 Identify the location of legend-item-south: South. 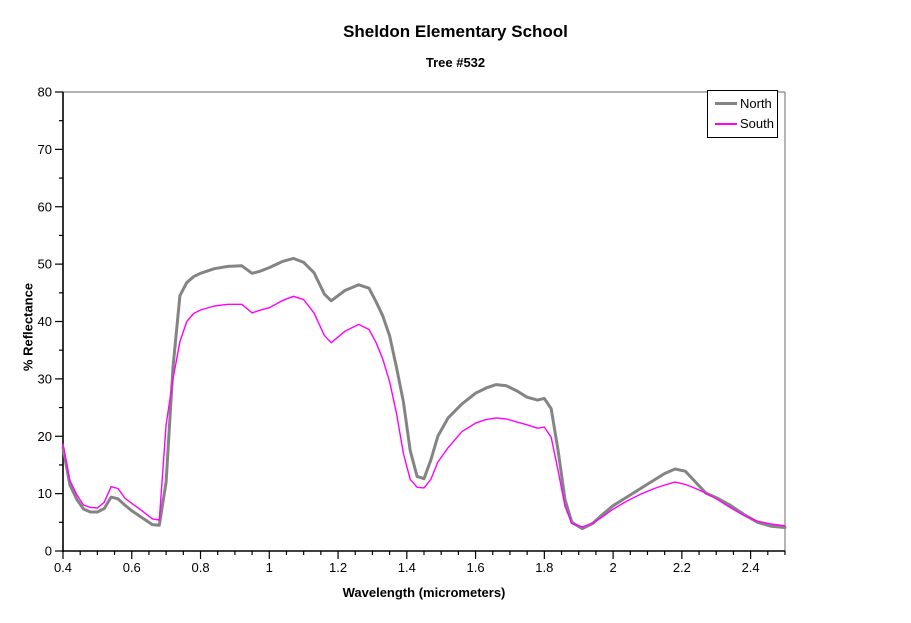
(744, 123).